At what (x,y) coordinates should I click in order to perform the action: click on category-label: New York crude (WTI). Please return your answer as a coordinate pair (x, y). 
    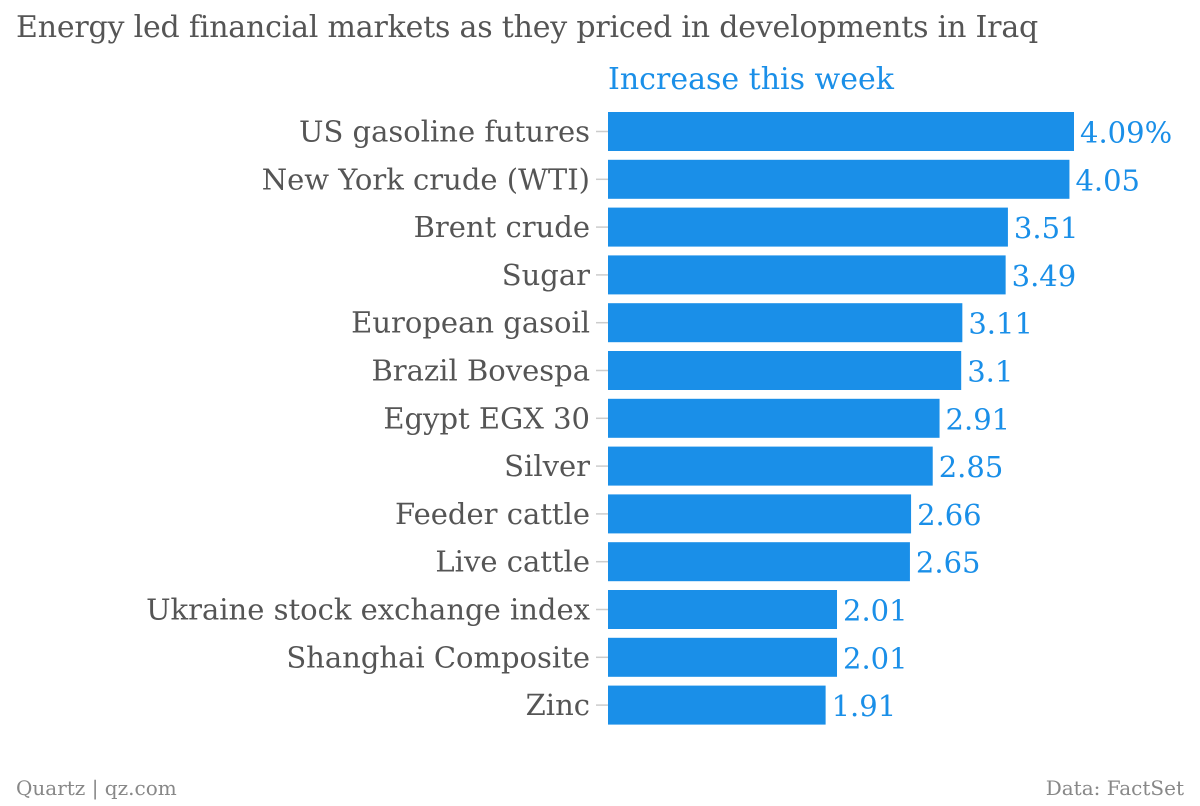
    Looking at the image, I should click on (426, 179).